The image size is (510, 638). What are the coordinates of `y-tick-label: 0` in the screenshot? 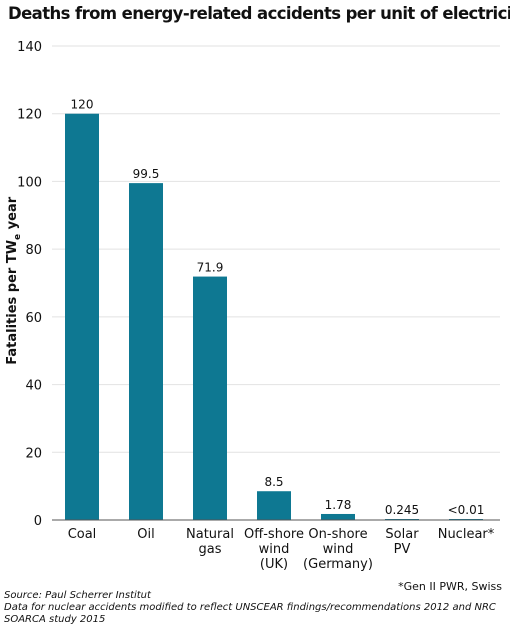 It's located at (38, 521).